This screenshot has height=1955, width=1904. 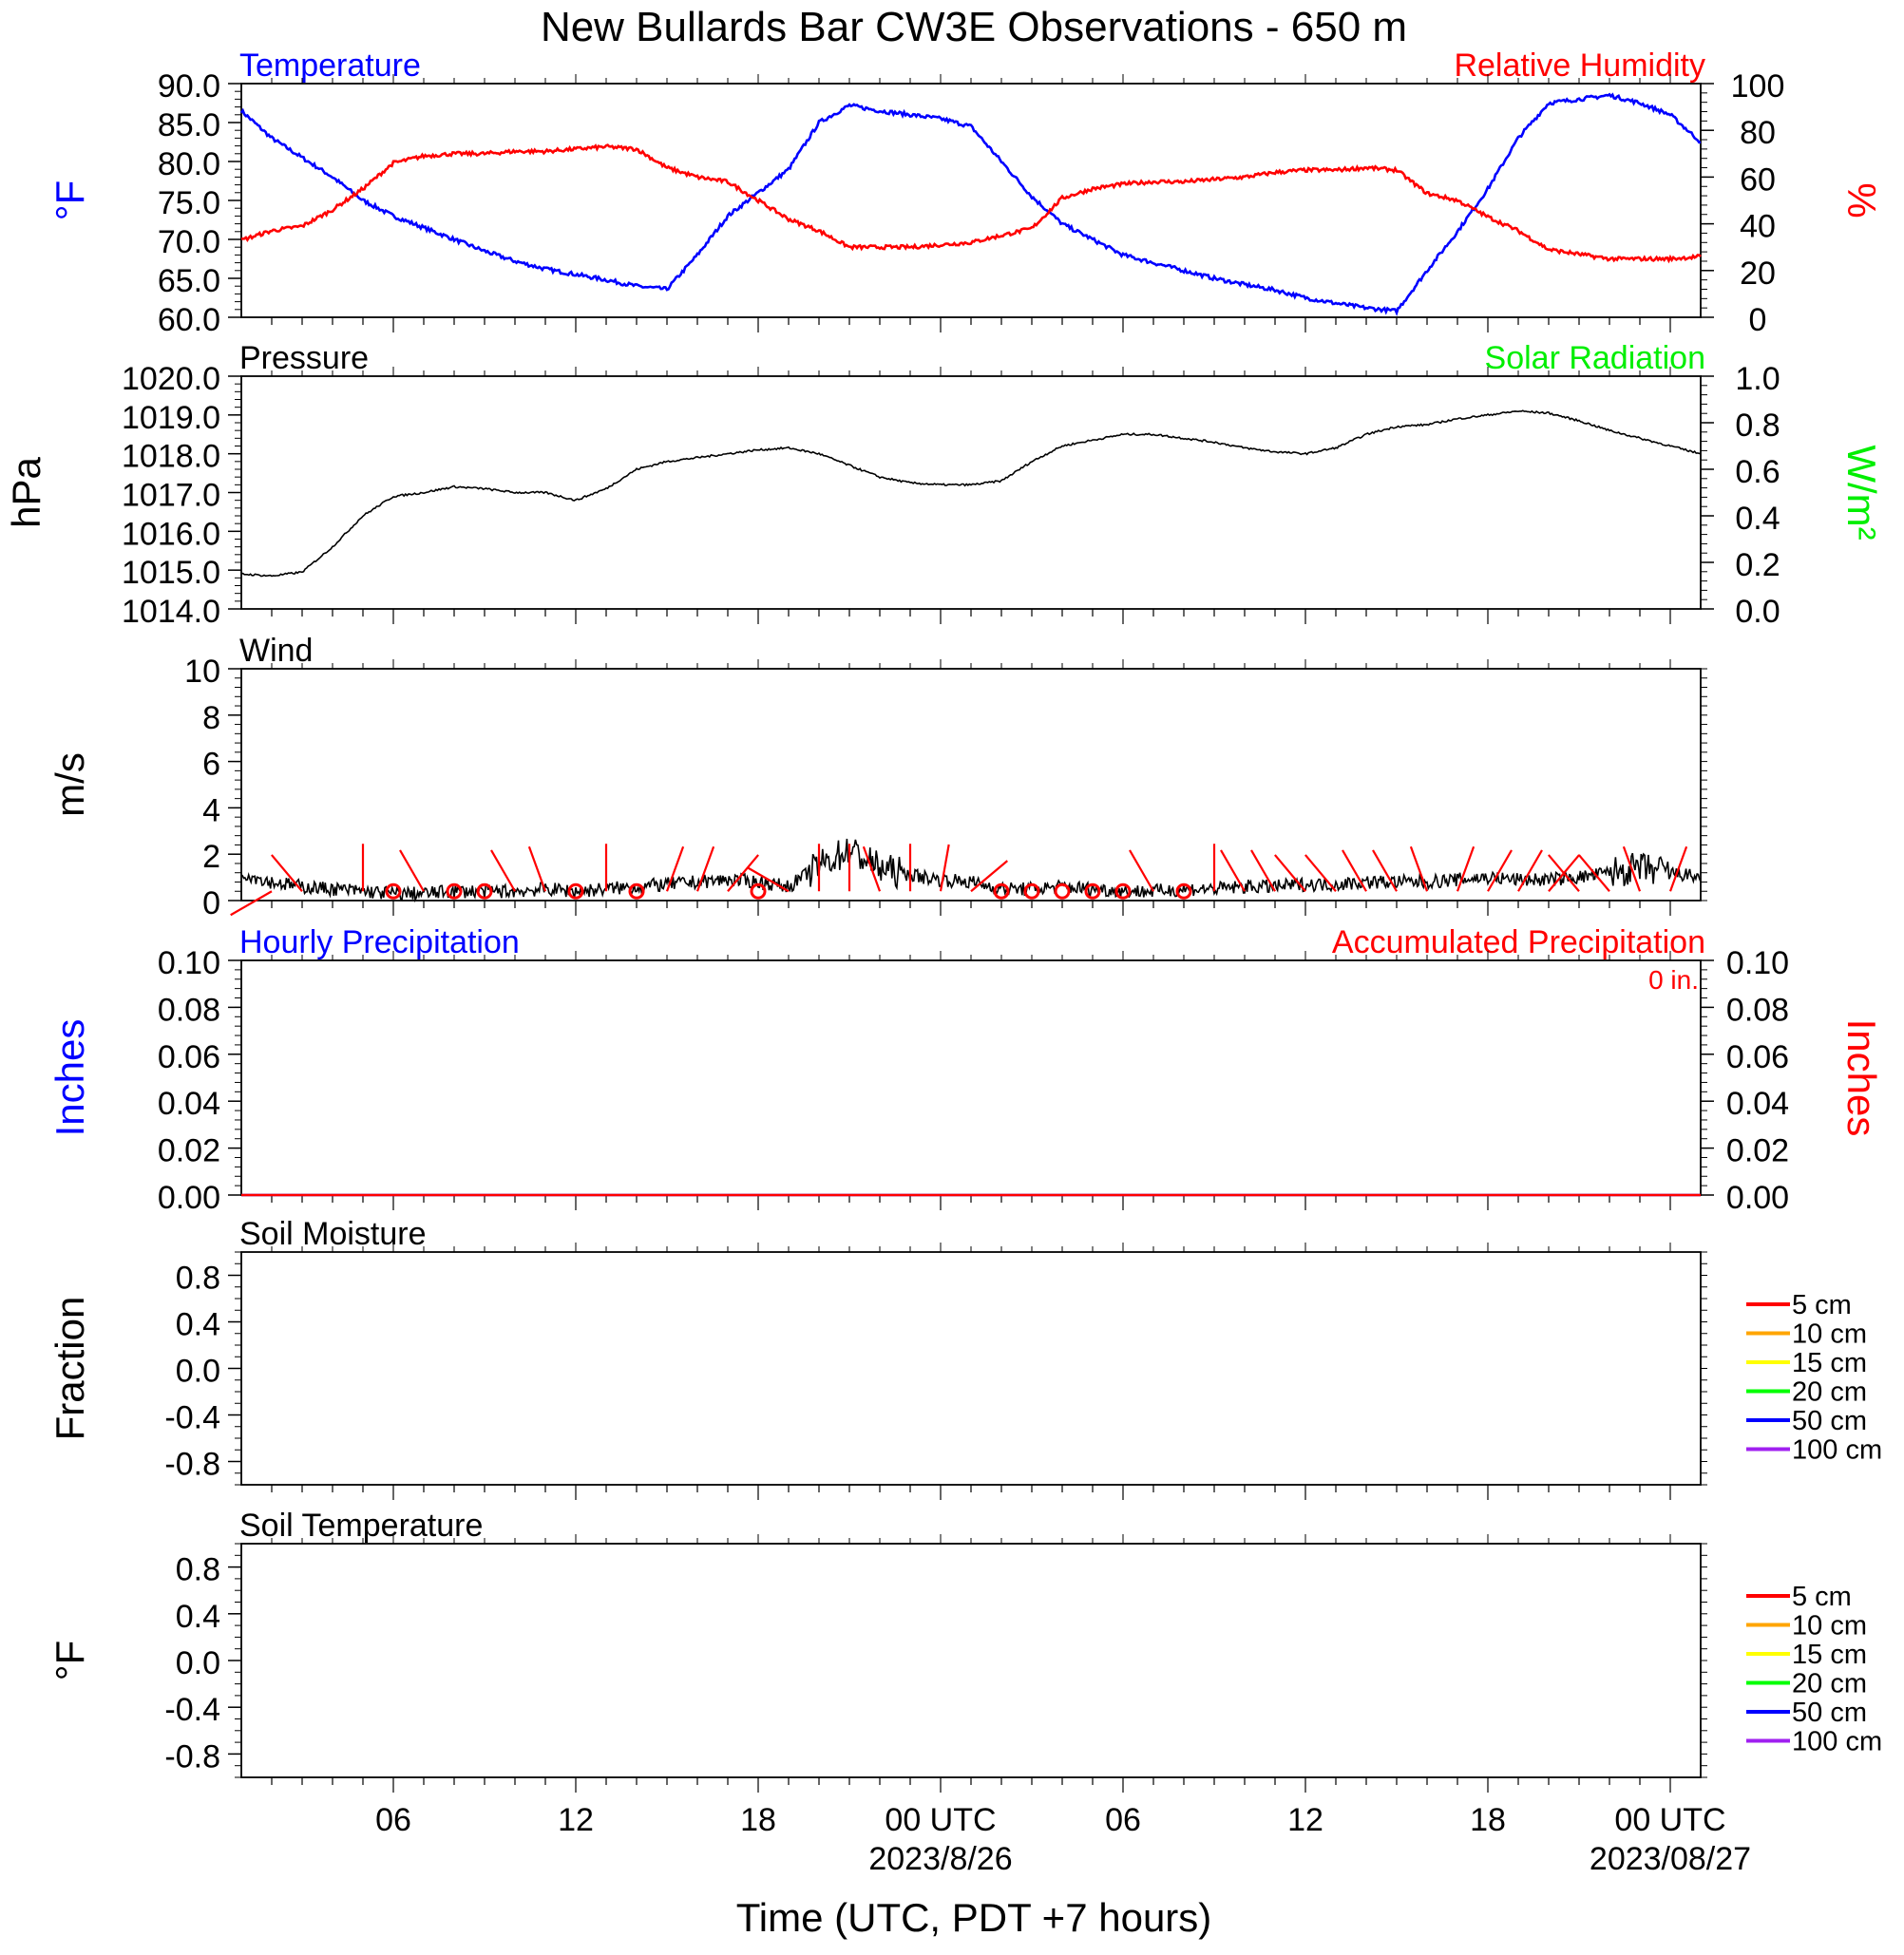 I want to click on x-tick-label: 18, so click(x=758, y=1820).